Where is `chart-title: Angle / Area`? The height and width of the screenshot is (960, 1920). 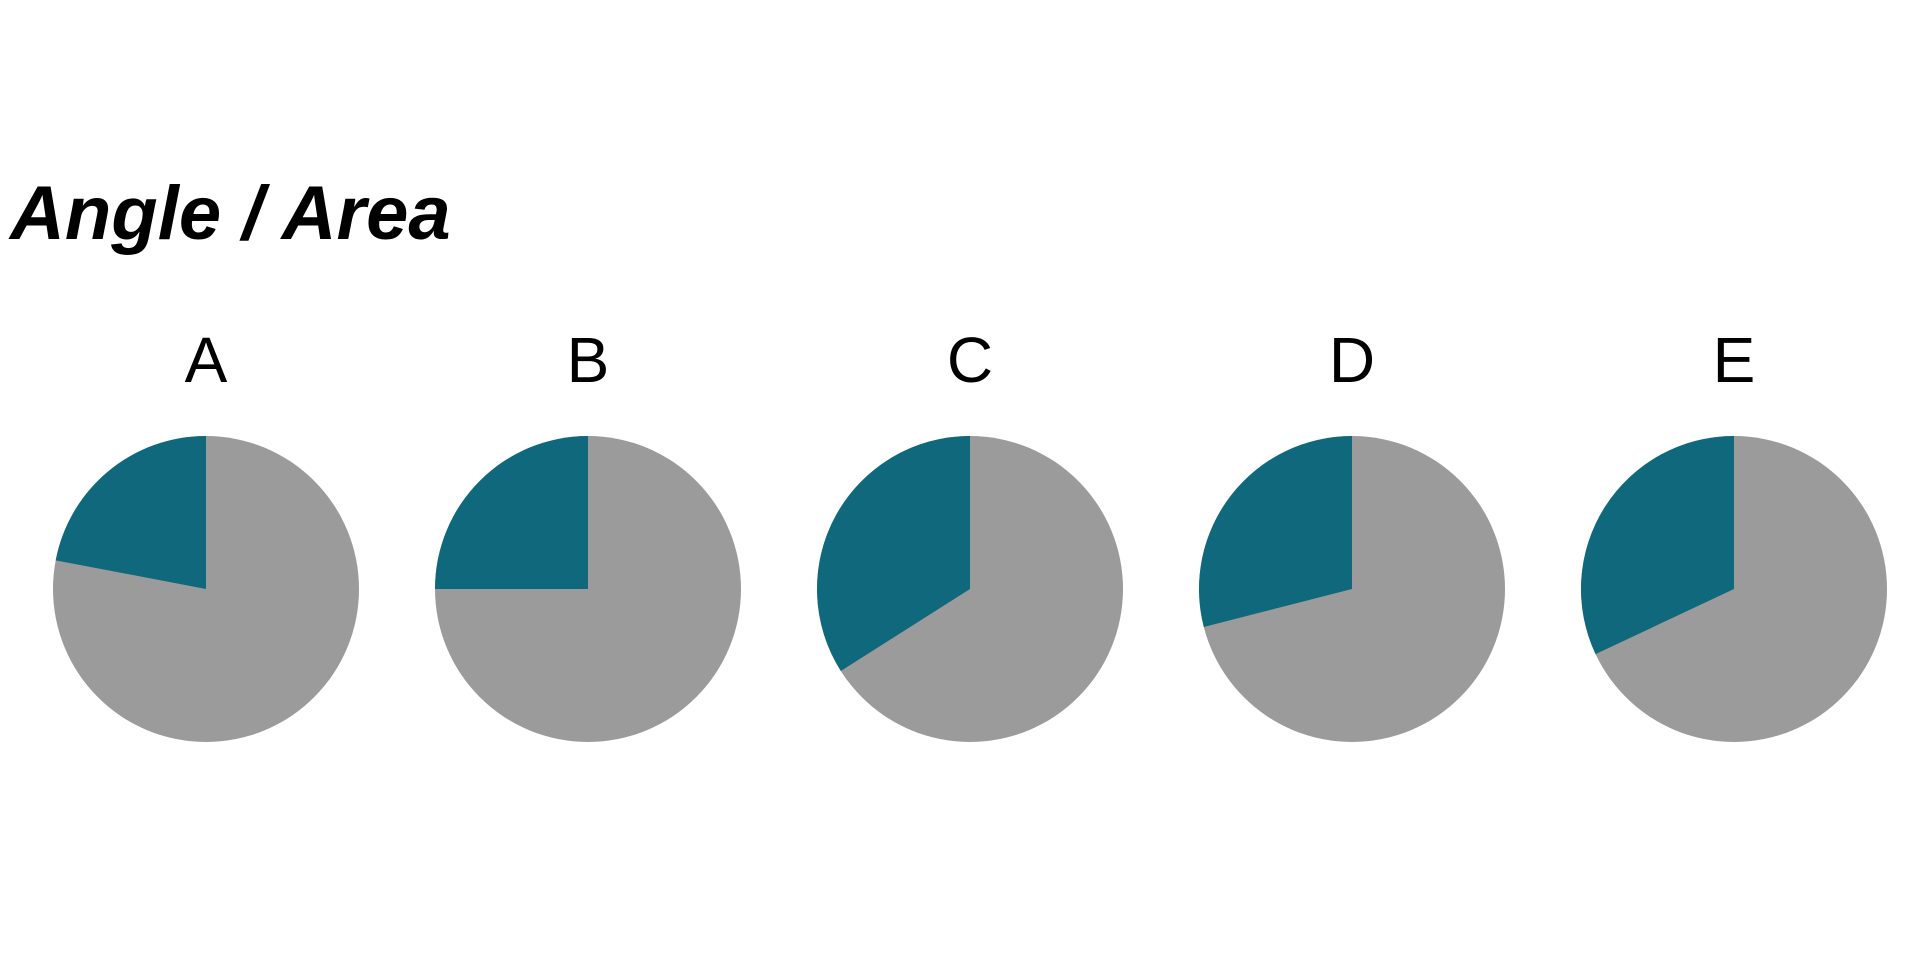
chart-title: Angle / Area is located at coordinates (230, 213).